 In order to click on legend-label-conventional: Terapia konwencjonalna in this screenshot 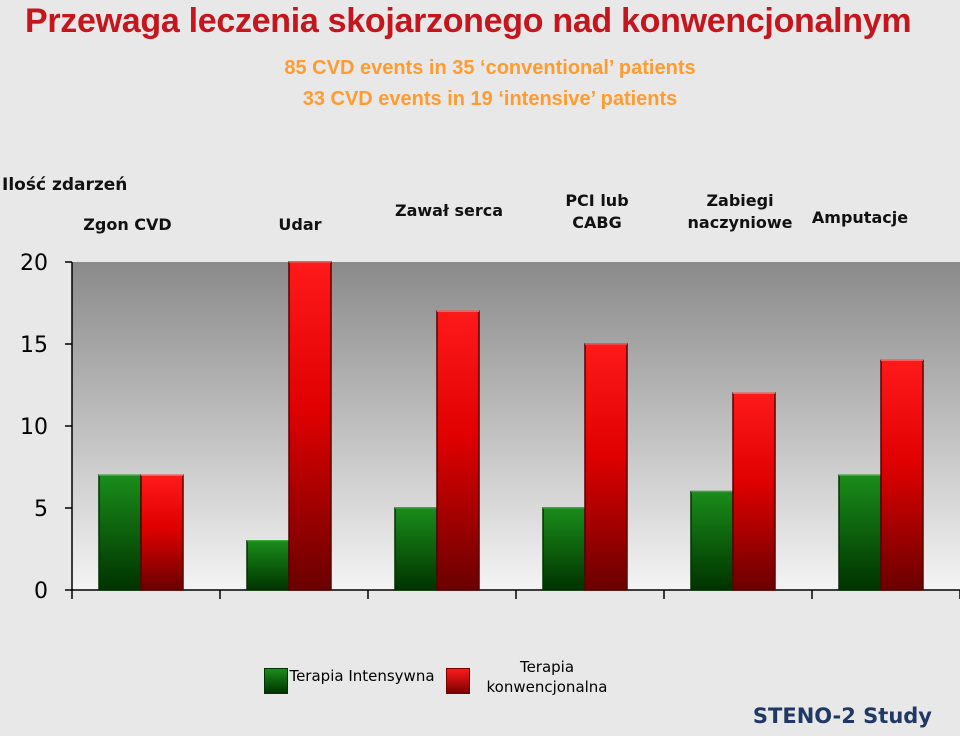, I will do `click(547, 677)`.